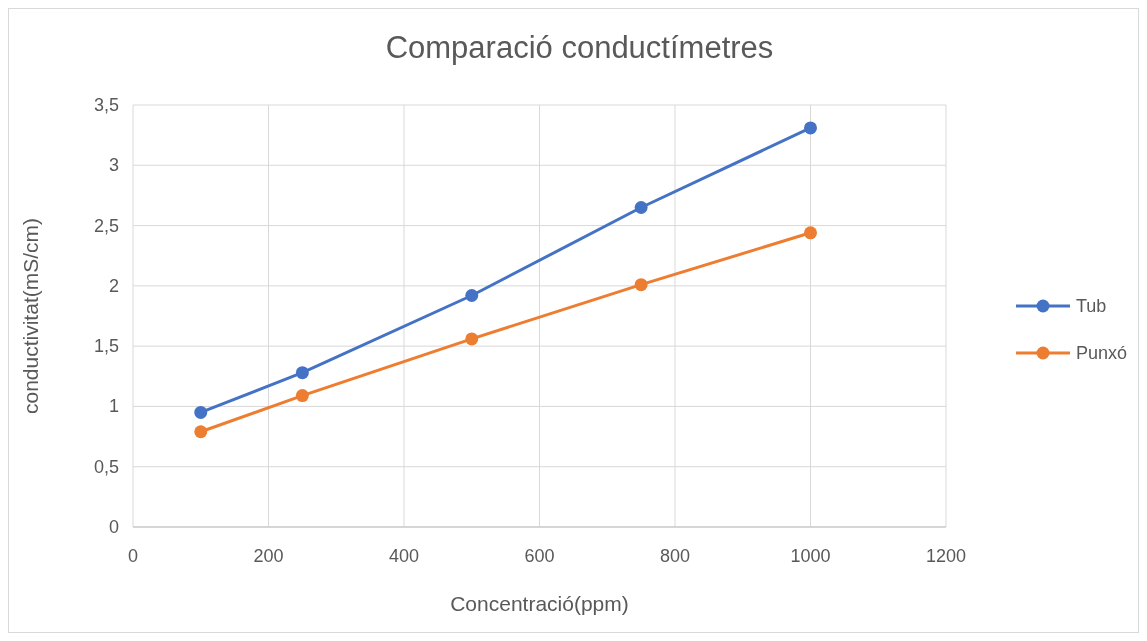 This screenshot has height=641, width=1147. I want to click on x-axis-title: Concentració(ppm), so click(539, 603).